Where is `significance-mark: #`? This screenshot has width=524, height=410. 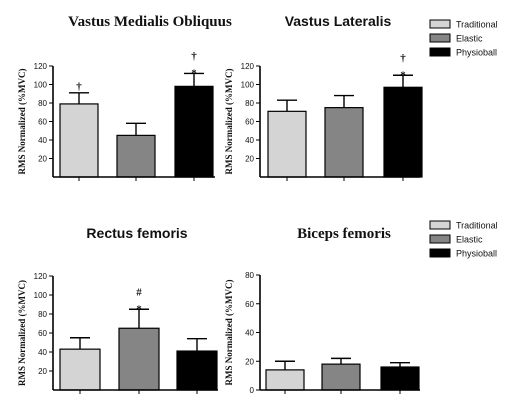
significance-mark: # is located at coordinates (139, 292).